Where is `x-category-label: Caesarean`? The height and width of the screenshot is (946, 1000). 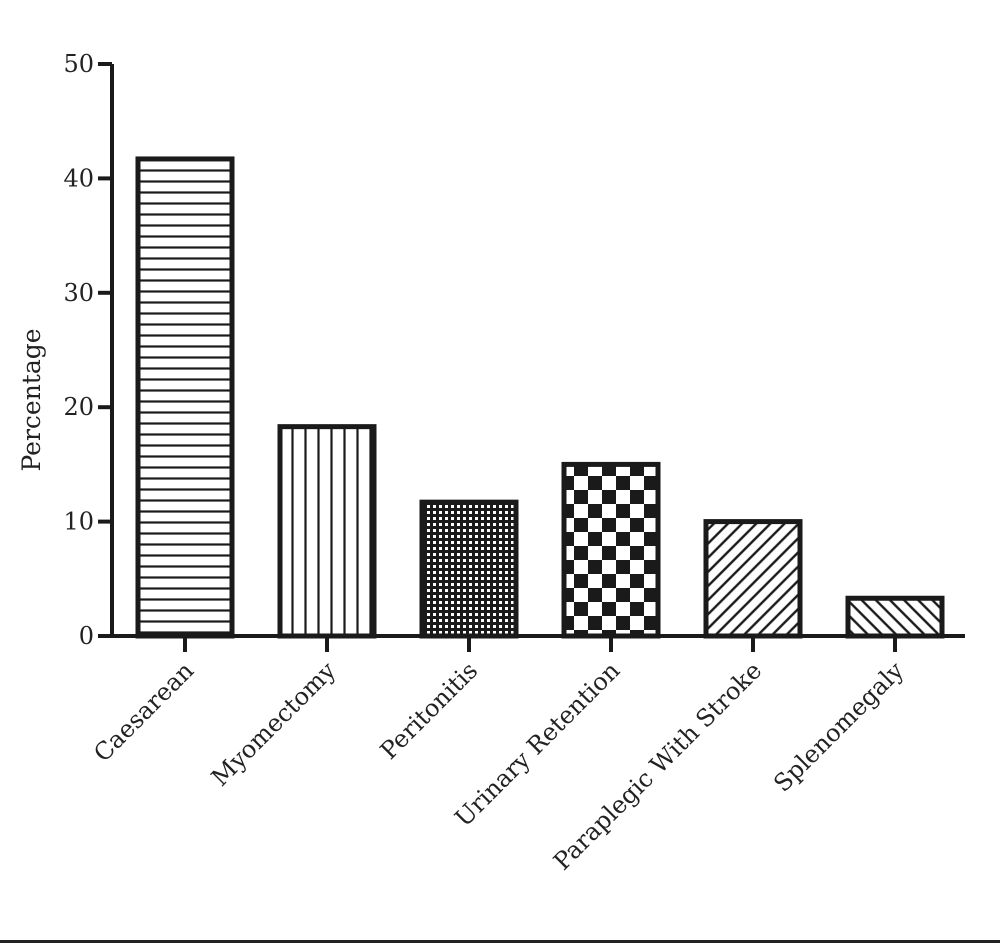
x-category-label: Caesarean is located at coordinates (143, 711).